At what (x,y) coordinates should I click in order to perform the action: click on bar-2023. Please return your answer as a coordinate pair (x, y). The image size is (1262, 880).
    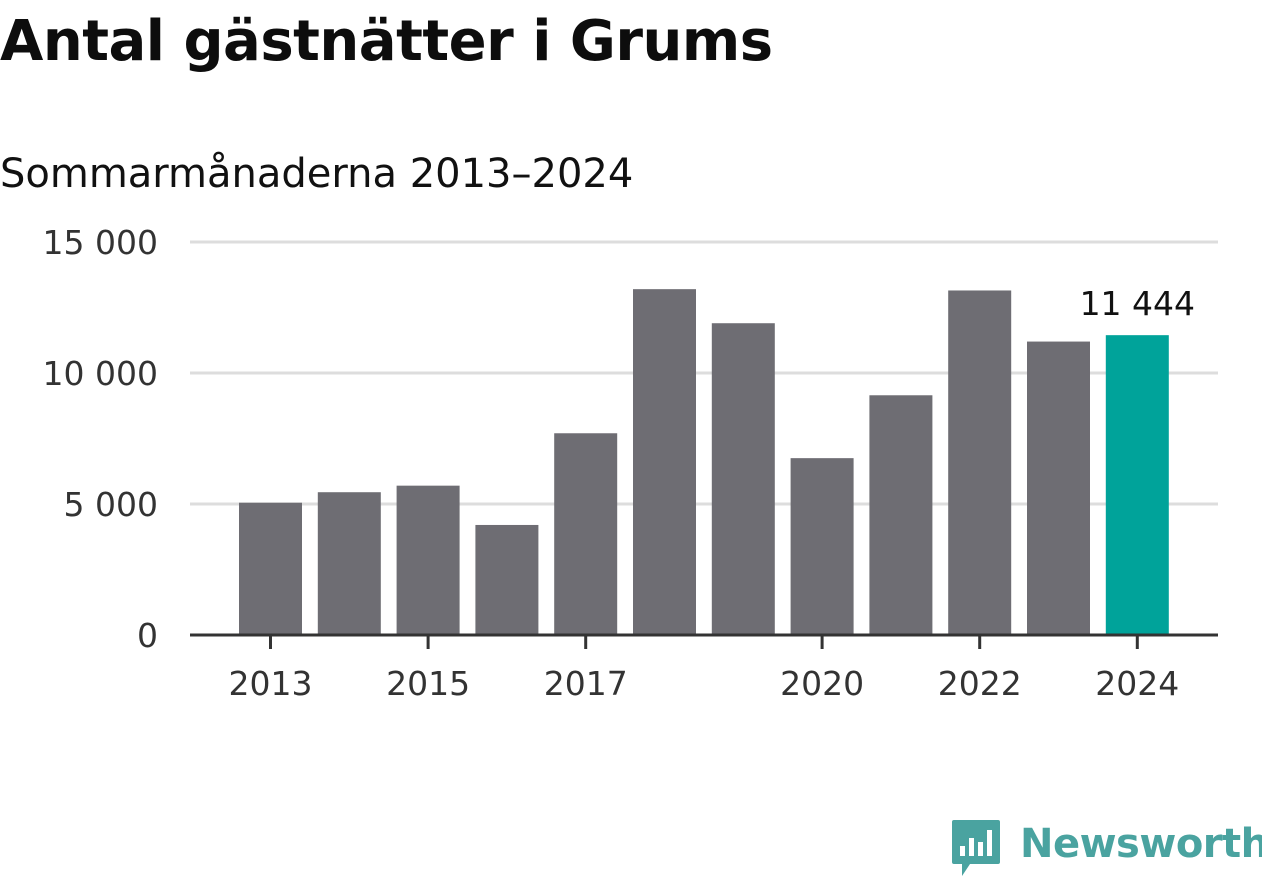
    Looking at the image, I should click on (1058, 488).